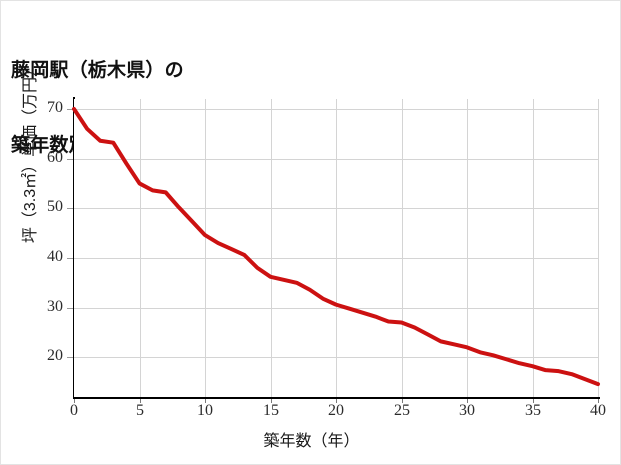 The height and width of the screenshot is (465, 621). What do you see at coordinates (55, 107) in the screenshot?
I see `y-tick-label: 70` at bounding box center [55, 107].